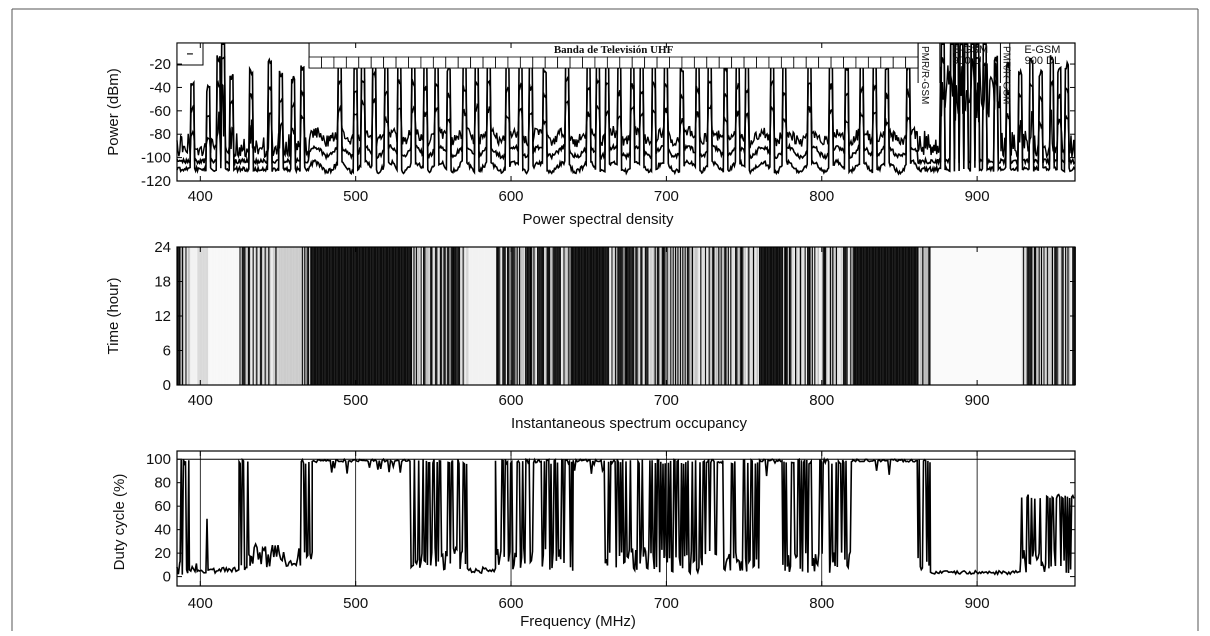 The height and width of the screenshot is (636, 1210). Describe the element at coordinates (160, 134) in the screenshot. I see `y-tick-label: -80` at that location.